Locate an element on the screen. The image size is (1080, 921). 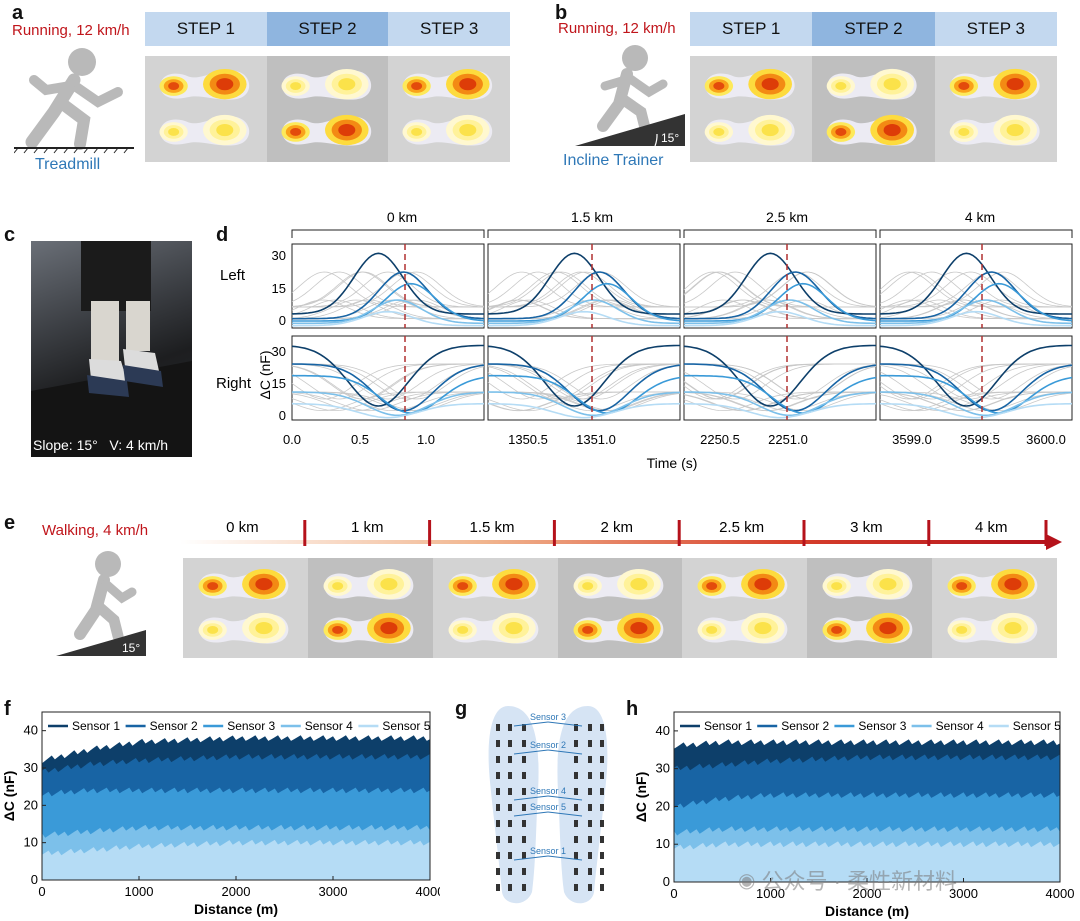
xtick-label: 3000 is located at coordinates (333, 891).